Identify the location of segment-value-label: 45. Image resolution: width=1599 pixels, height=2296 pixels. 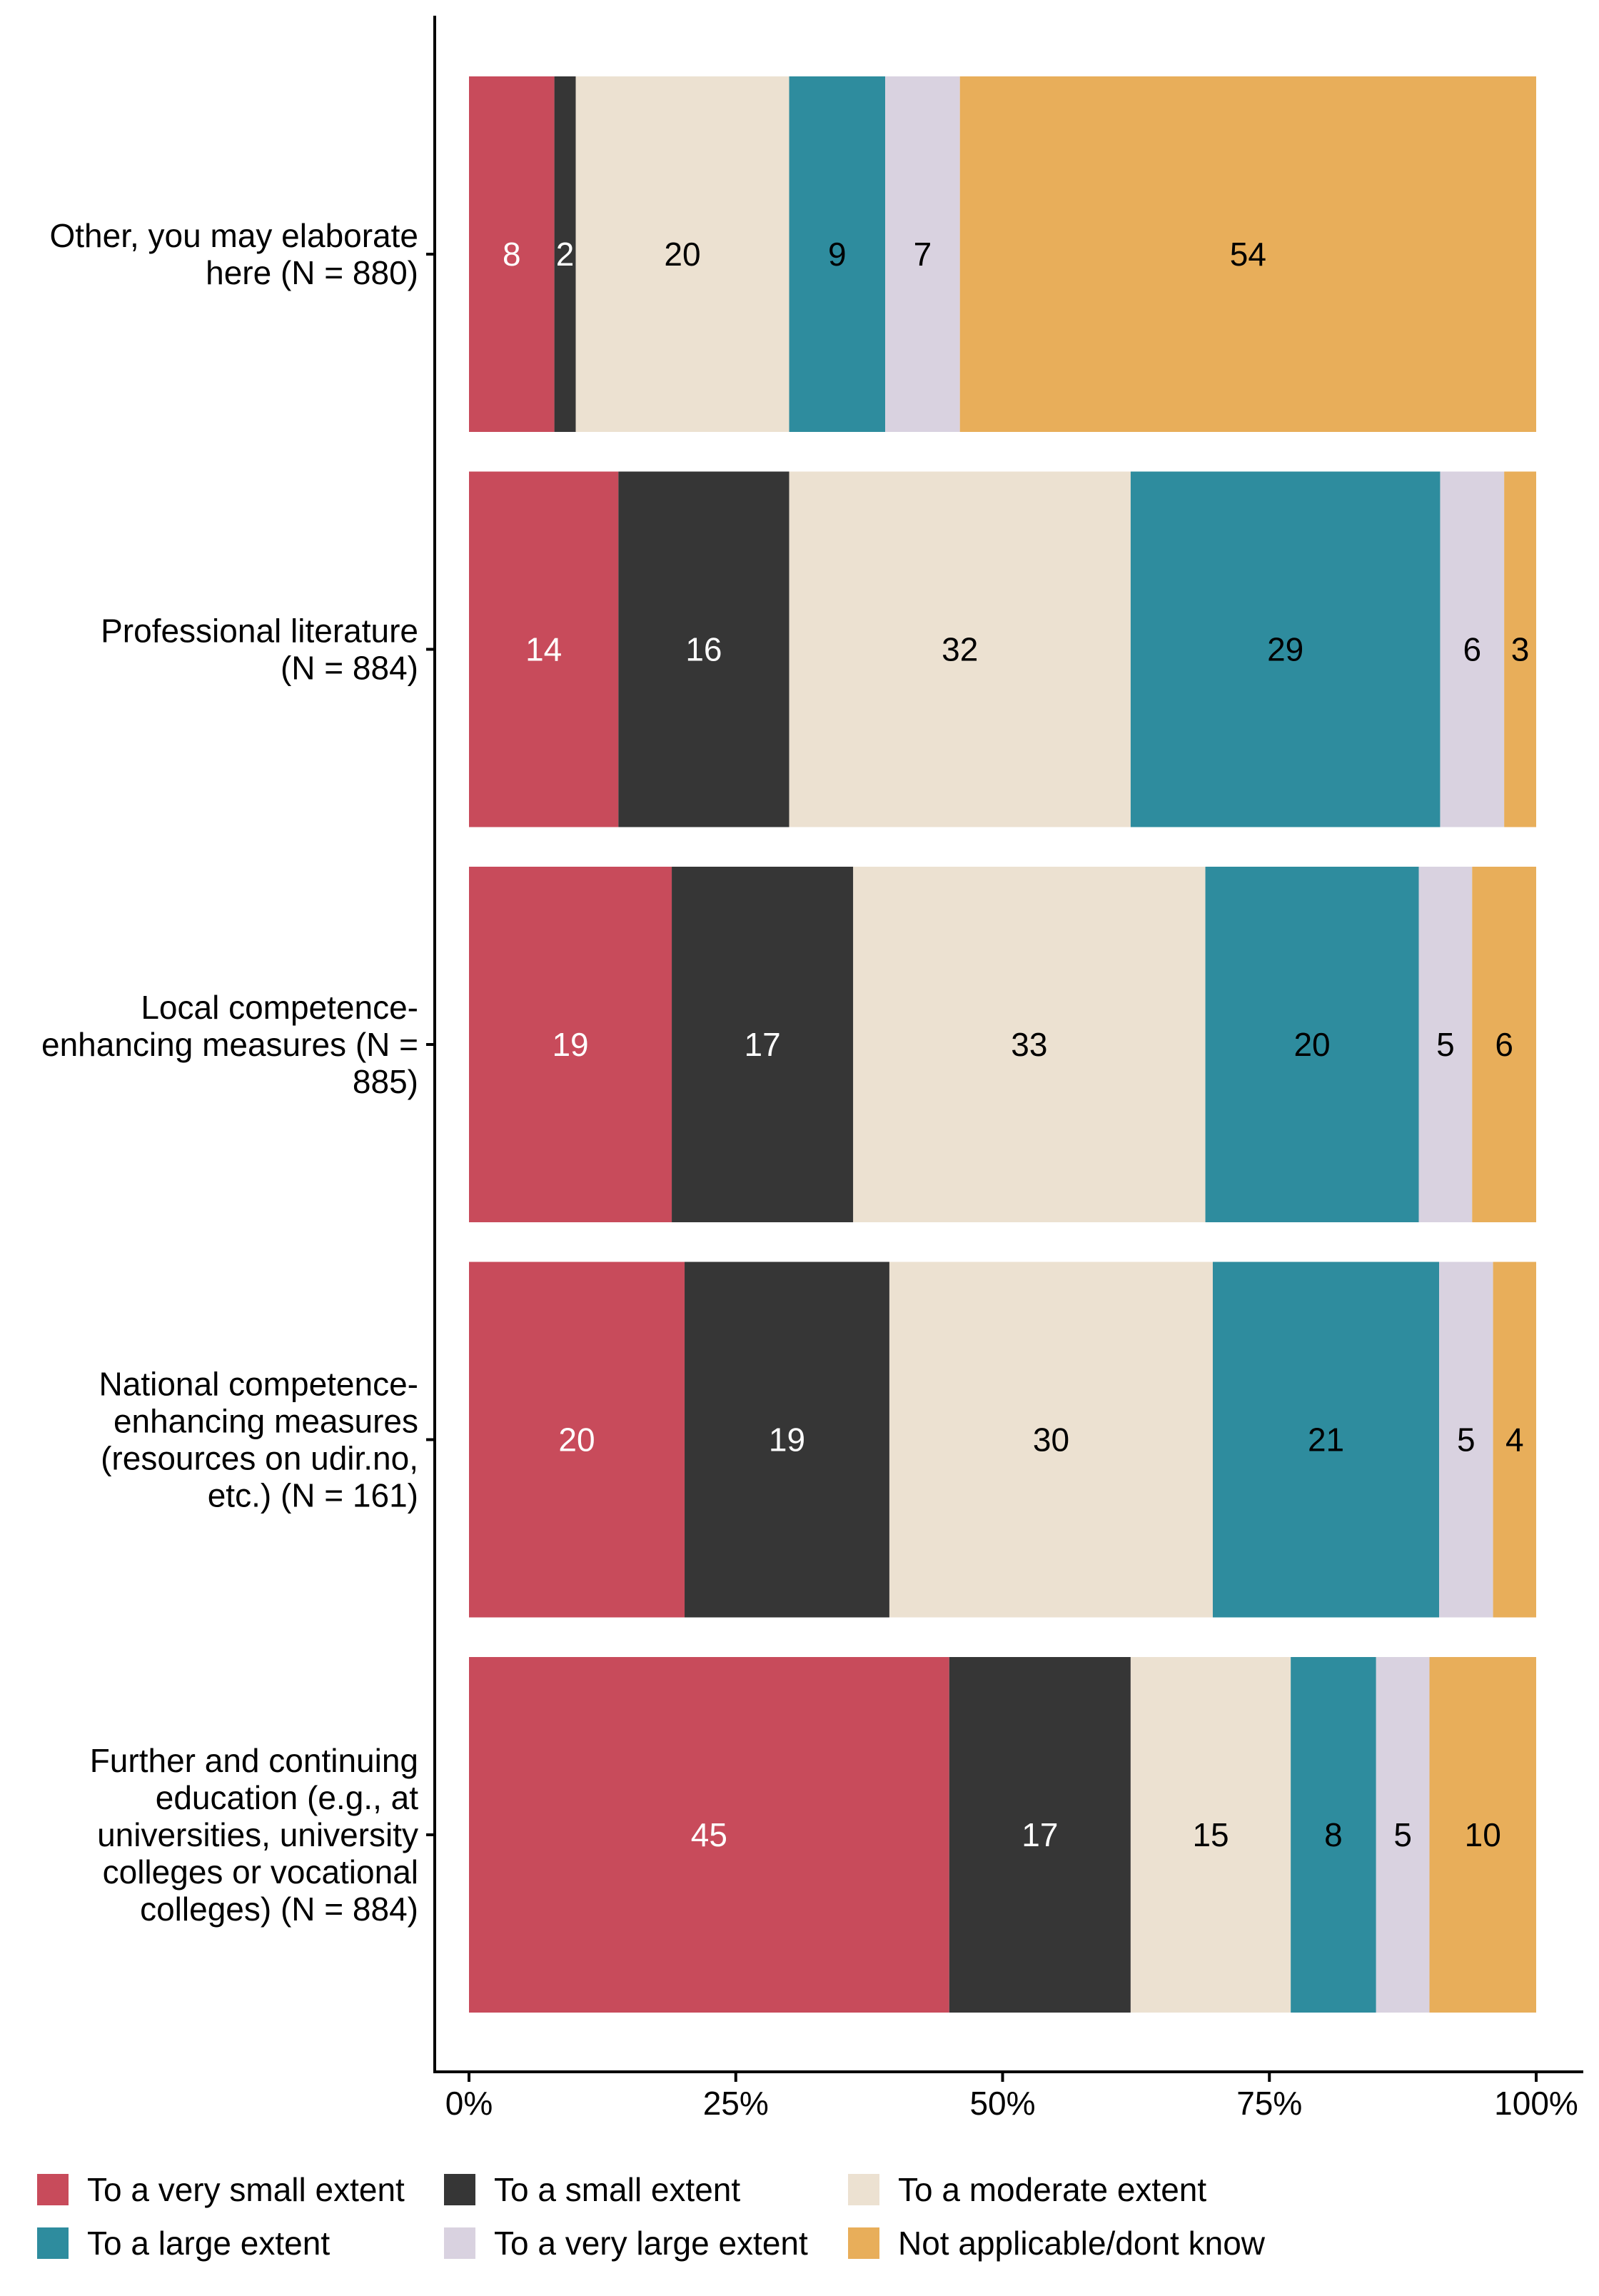
(709, 1835).